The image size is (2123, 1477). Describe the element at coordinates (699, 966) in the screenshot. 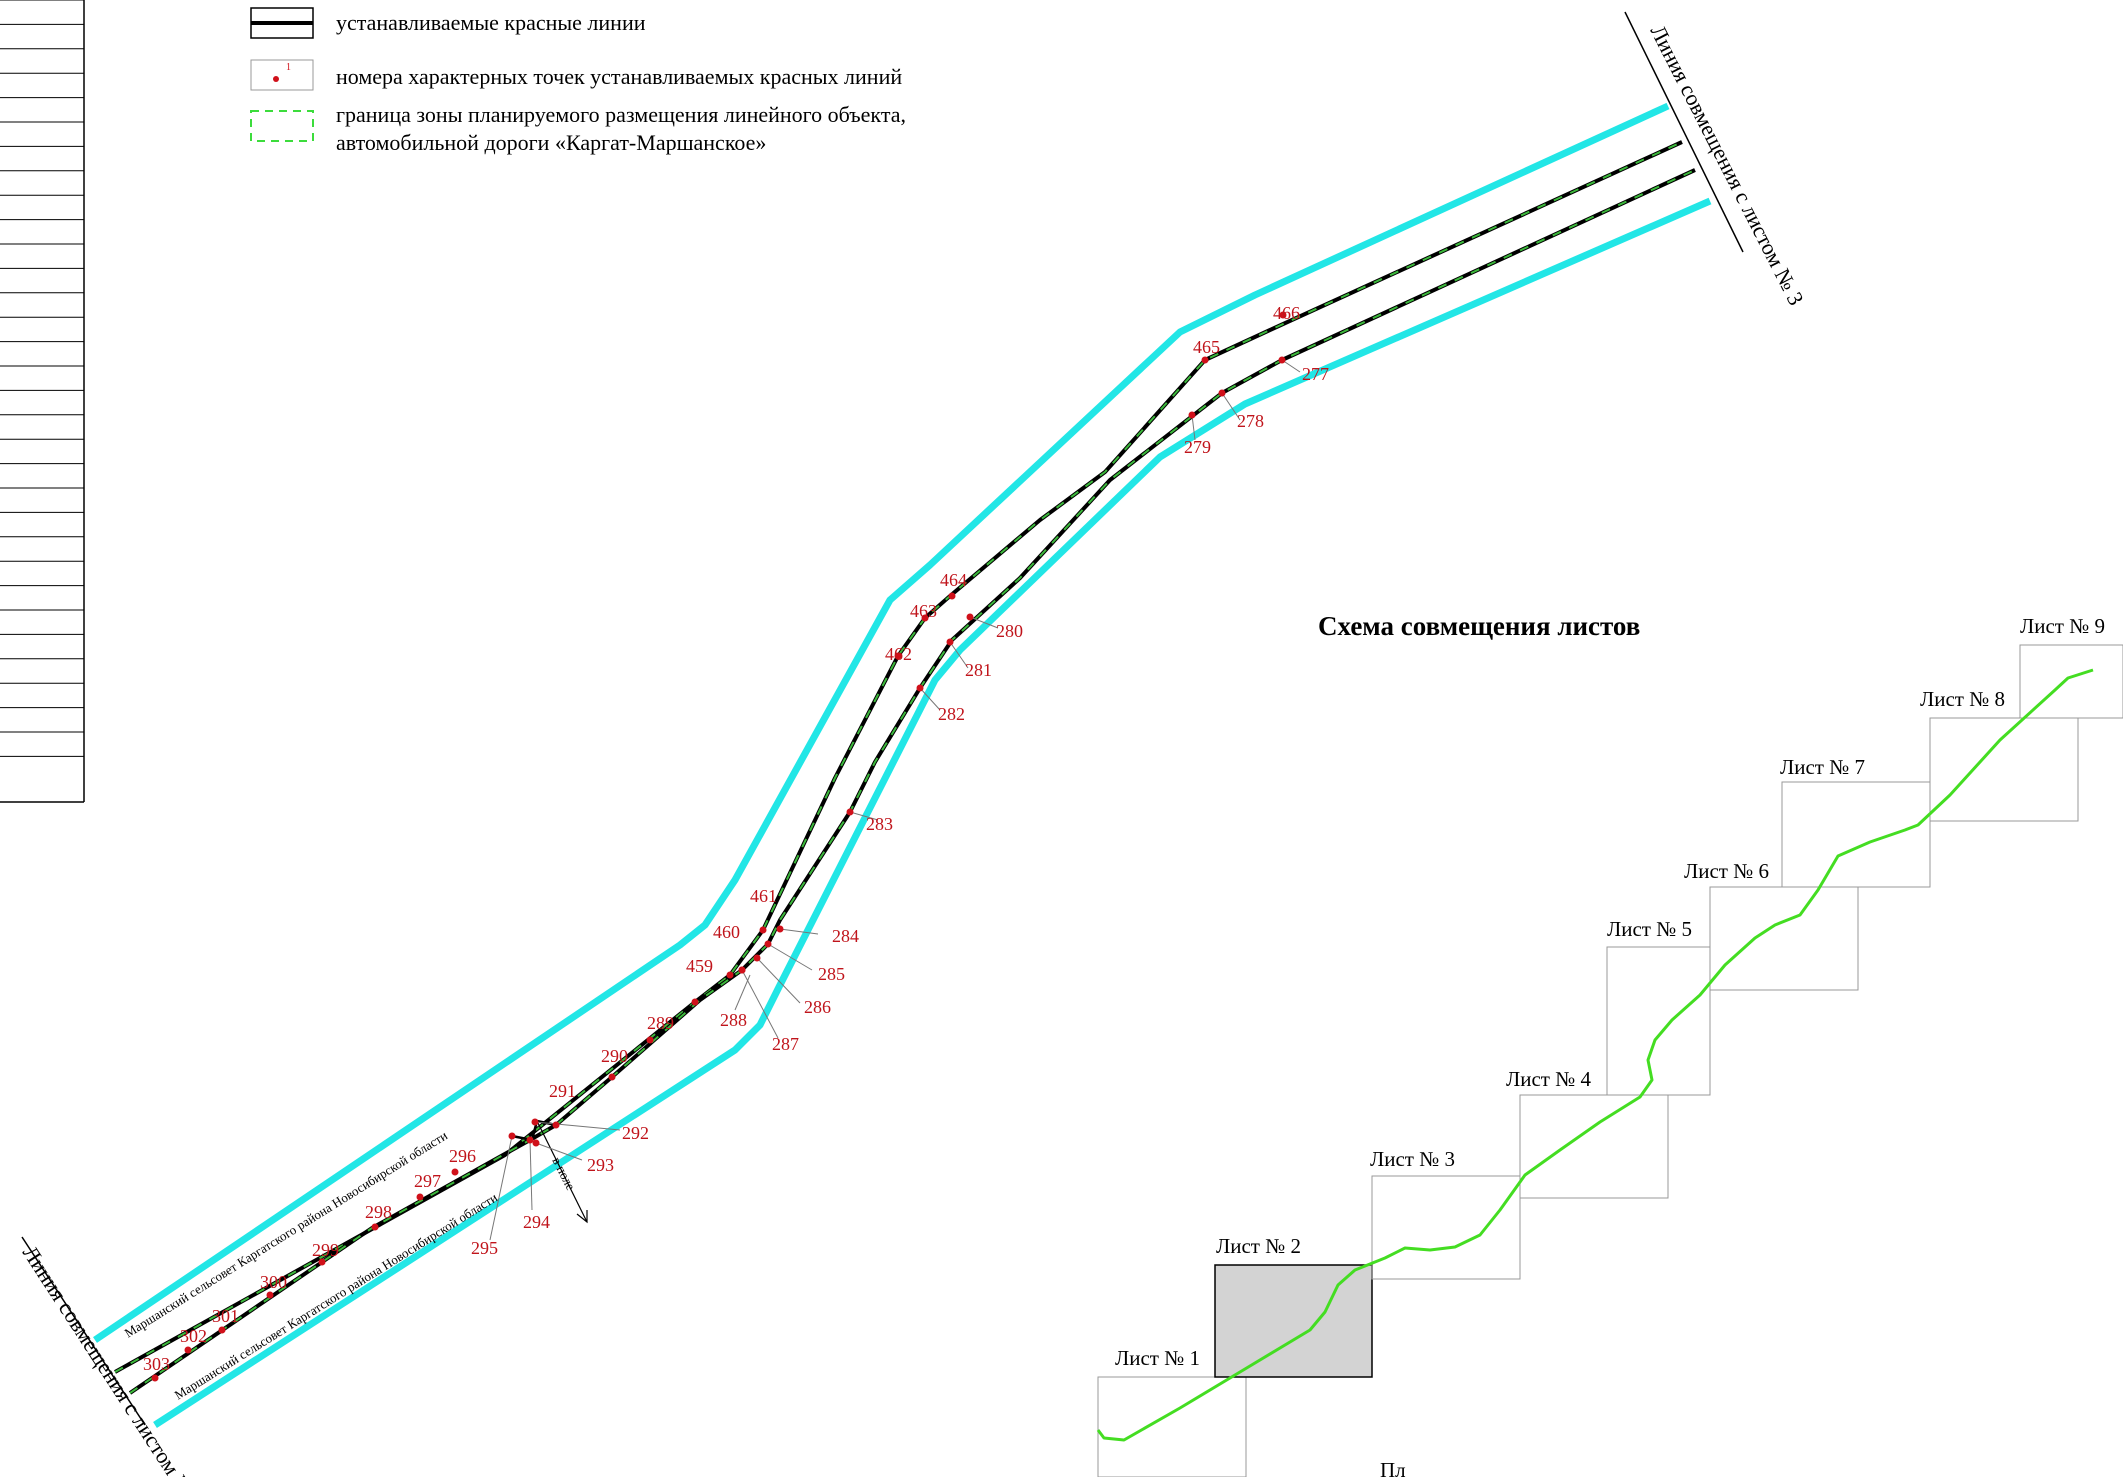

I see `point-459-label: 459` at that location.